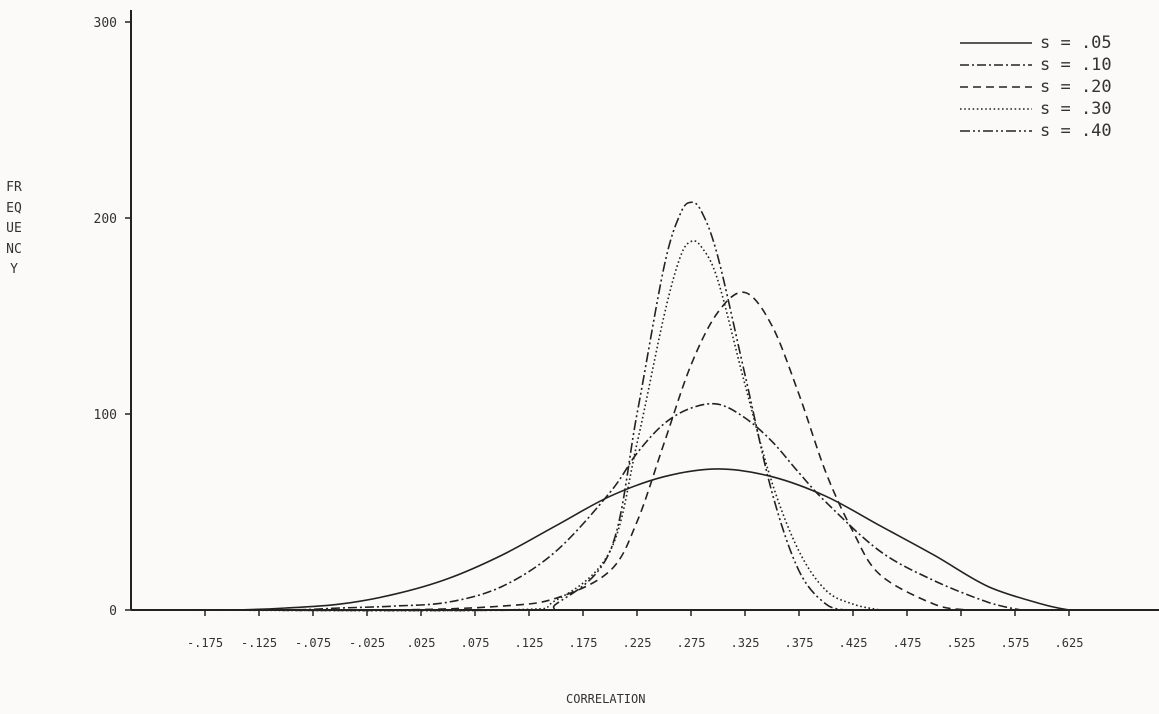  What do you see at coordinates (105, 415) in the screenshot?
I see `y-tick-label: 100` at bounding box center [105, 415].